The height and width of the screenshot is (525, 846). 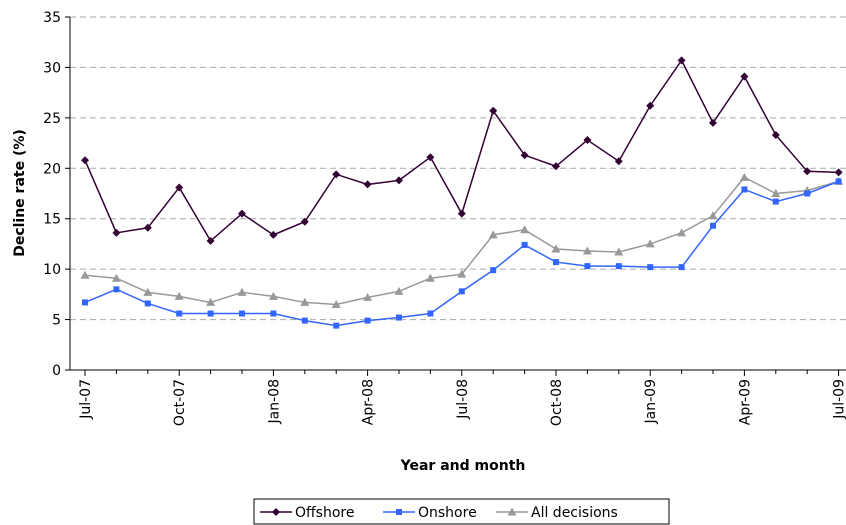 What do you see at coordinates (651, 401) in the screenshot?
I see `x-tick-label: Jan-09` at bounding box center [651, 401].